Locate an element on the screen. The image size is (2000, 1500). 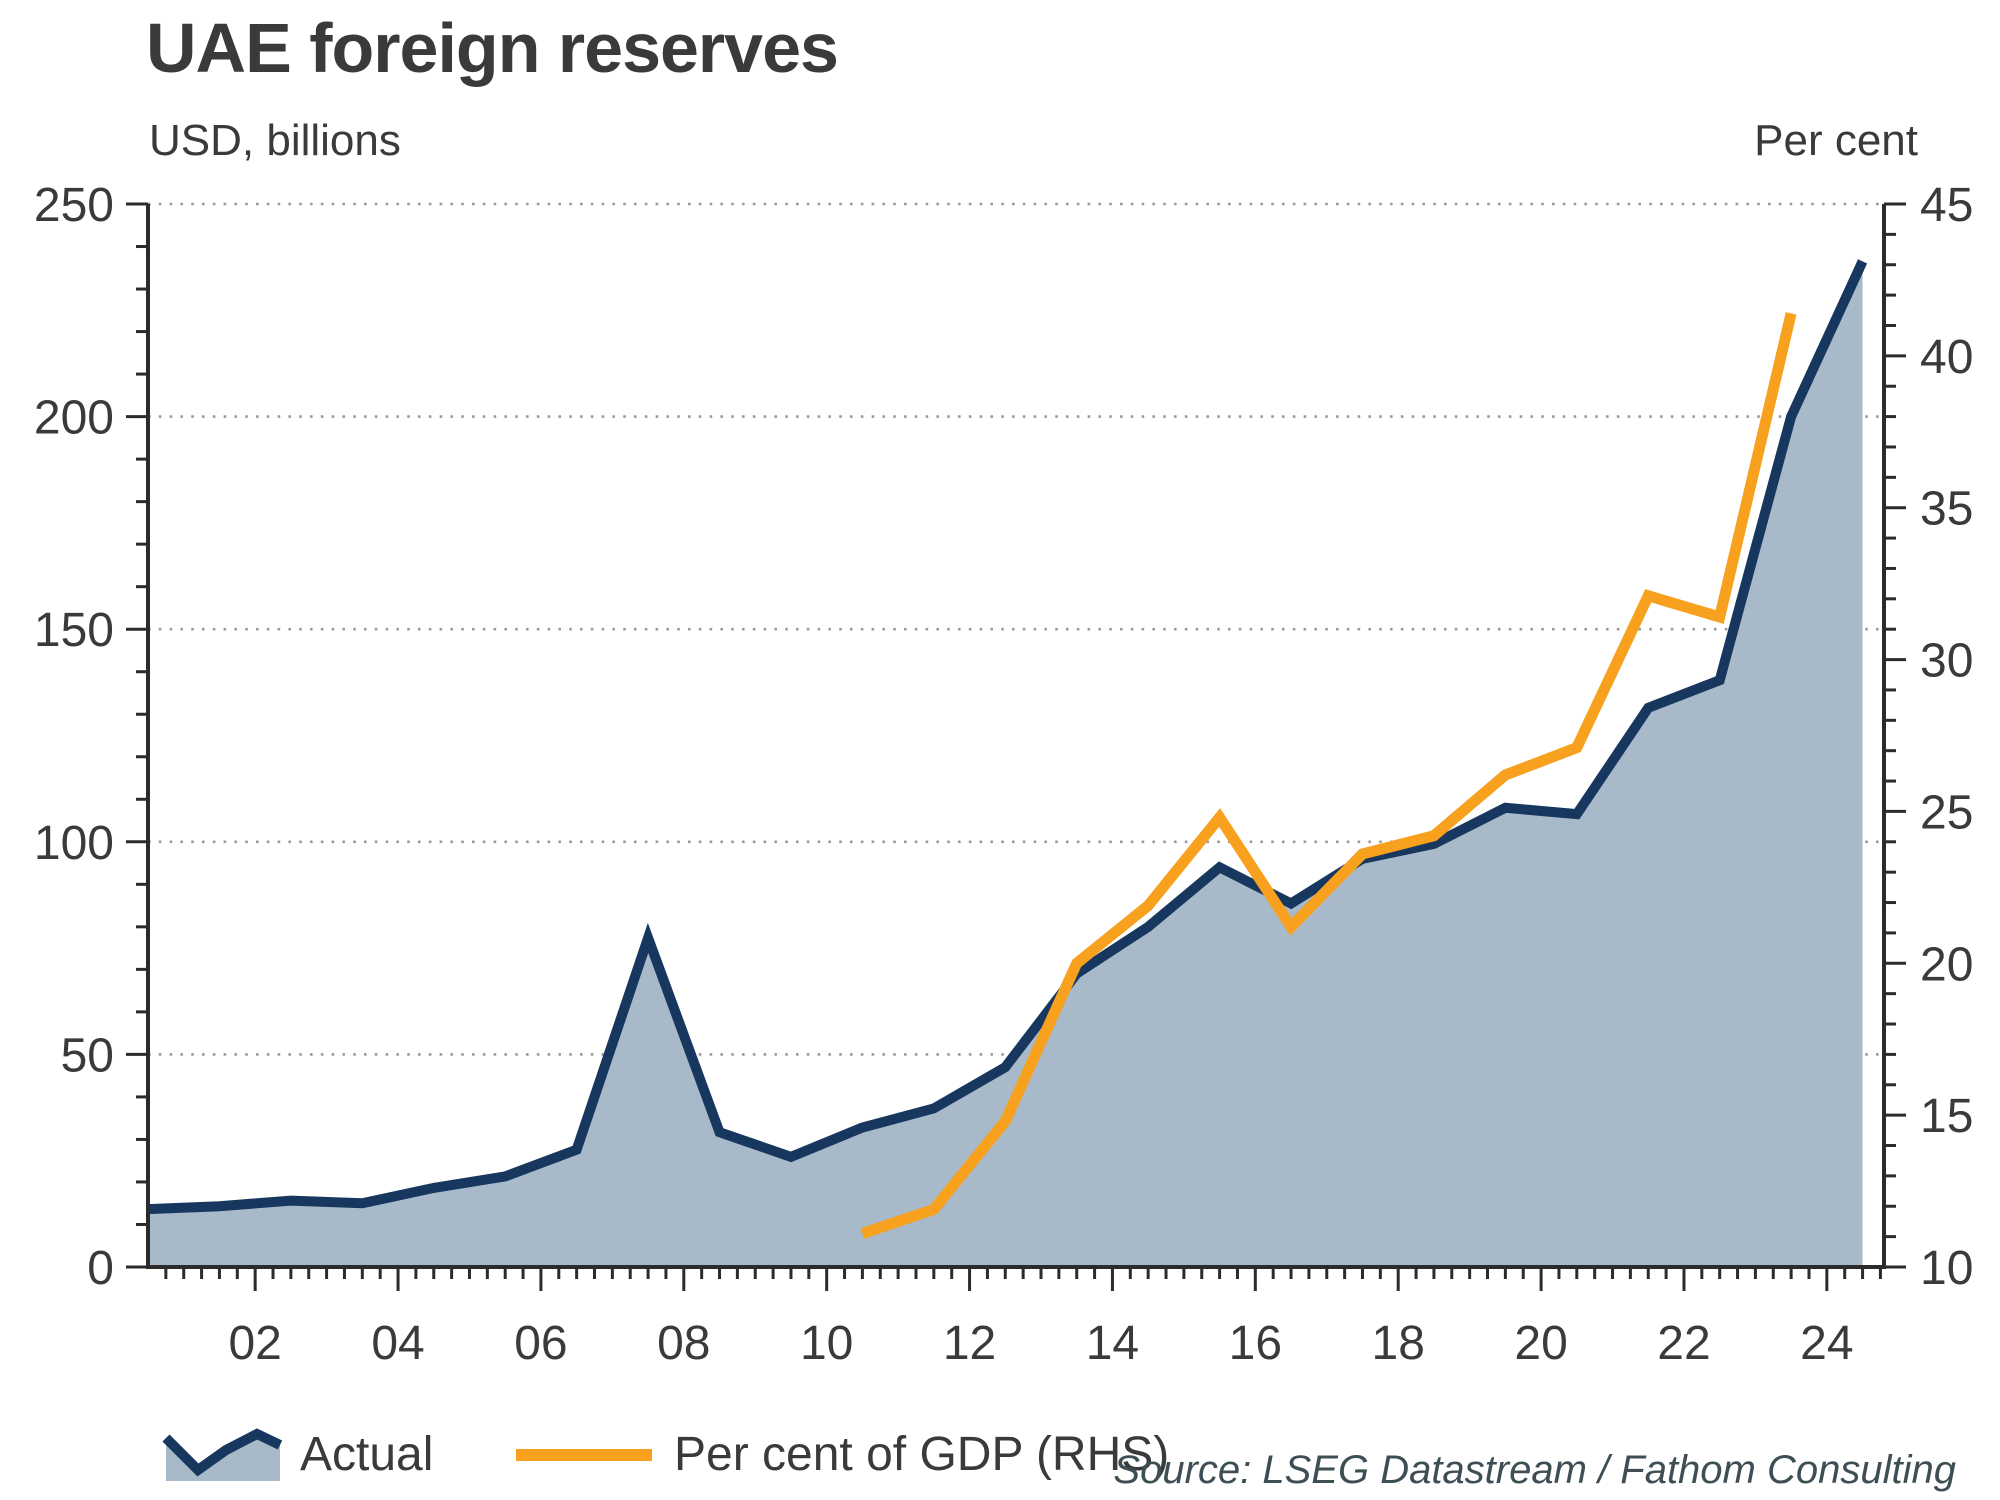
page-title: UAE foreign reserves is located at coordinates (492, 48).